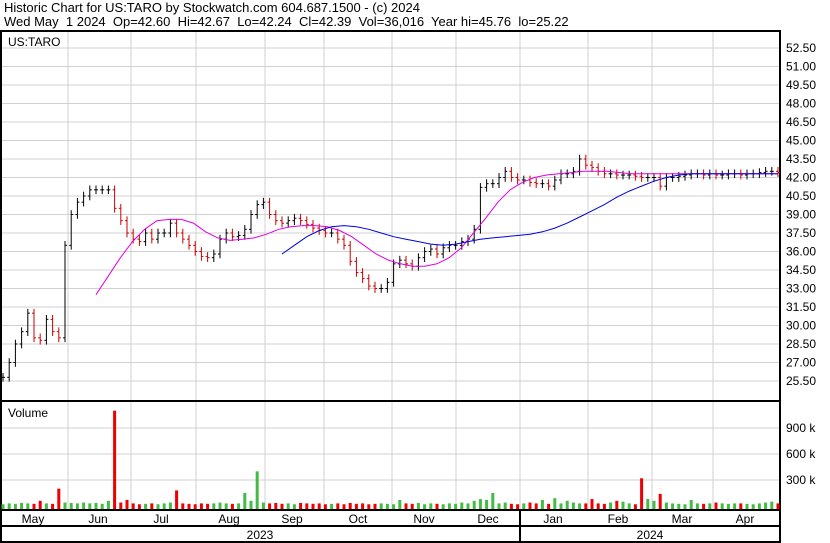 The height and width of the screenshot is (543, 830). I want to click on month-label: May, so click(33, 519).